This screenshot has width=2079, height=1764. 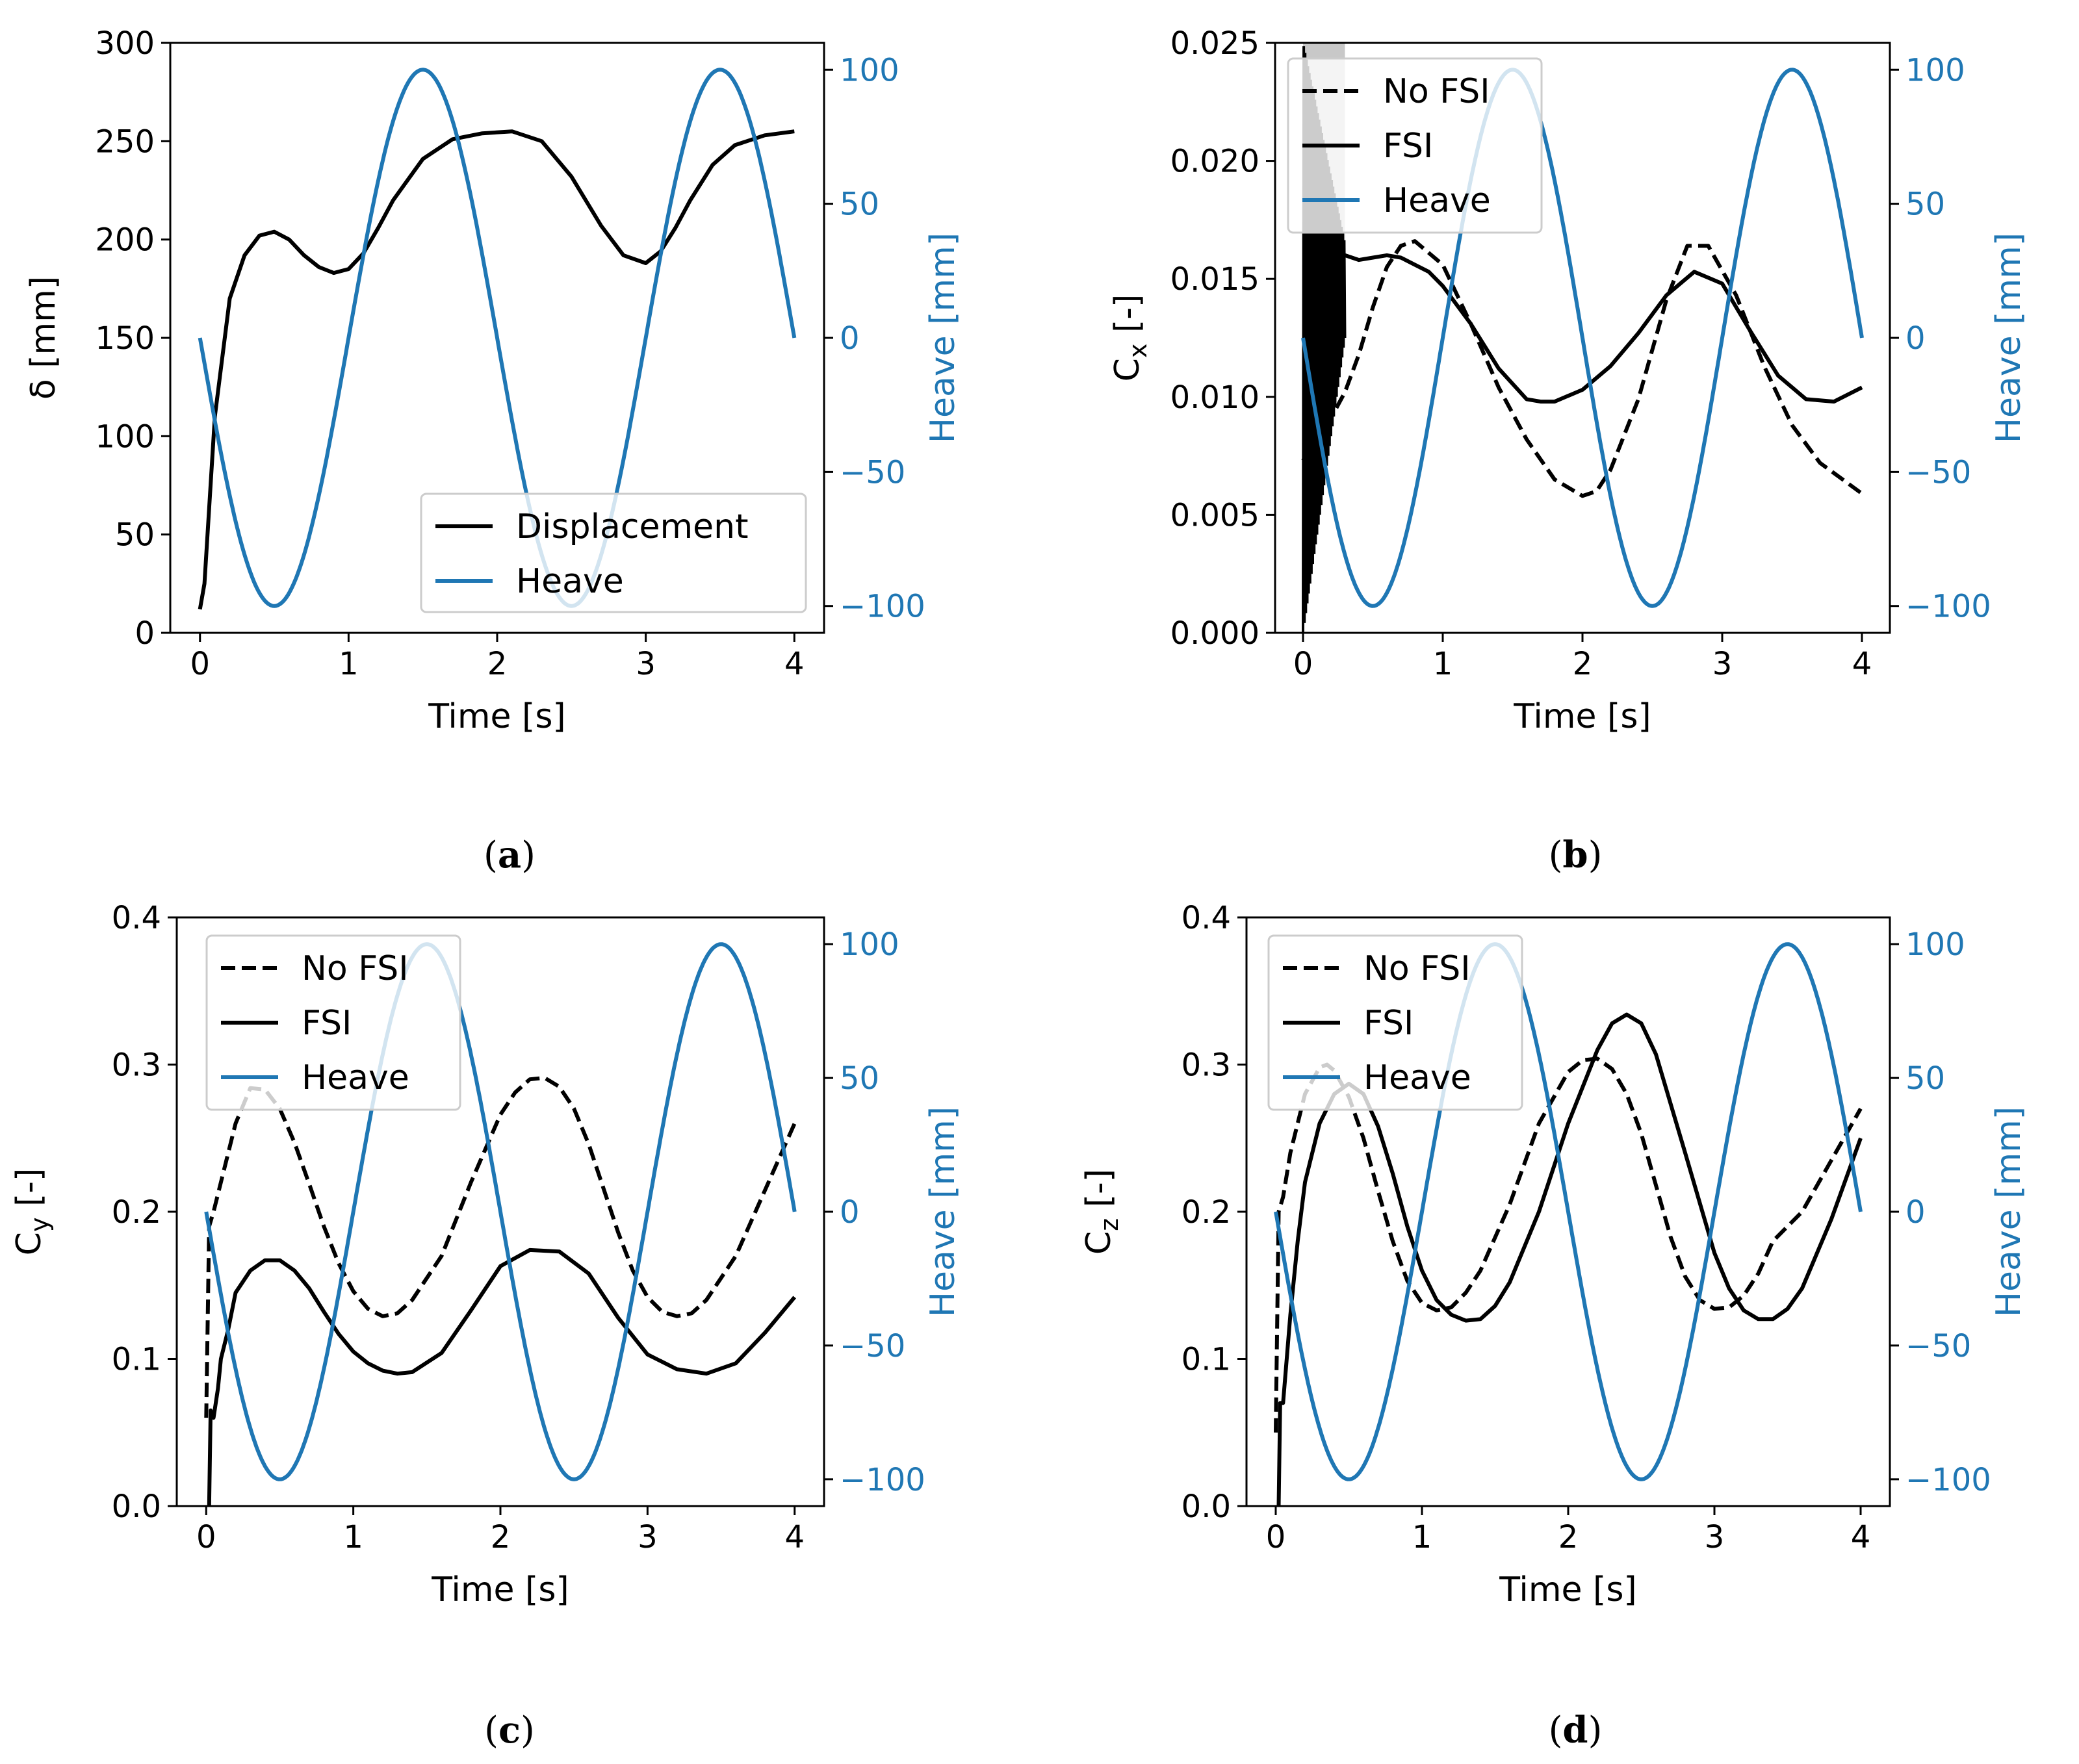 I want to click on y-tick-label: 250, so click(x=125, y=141).